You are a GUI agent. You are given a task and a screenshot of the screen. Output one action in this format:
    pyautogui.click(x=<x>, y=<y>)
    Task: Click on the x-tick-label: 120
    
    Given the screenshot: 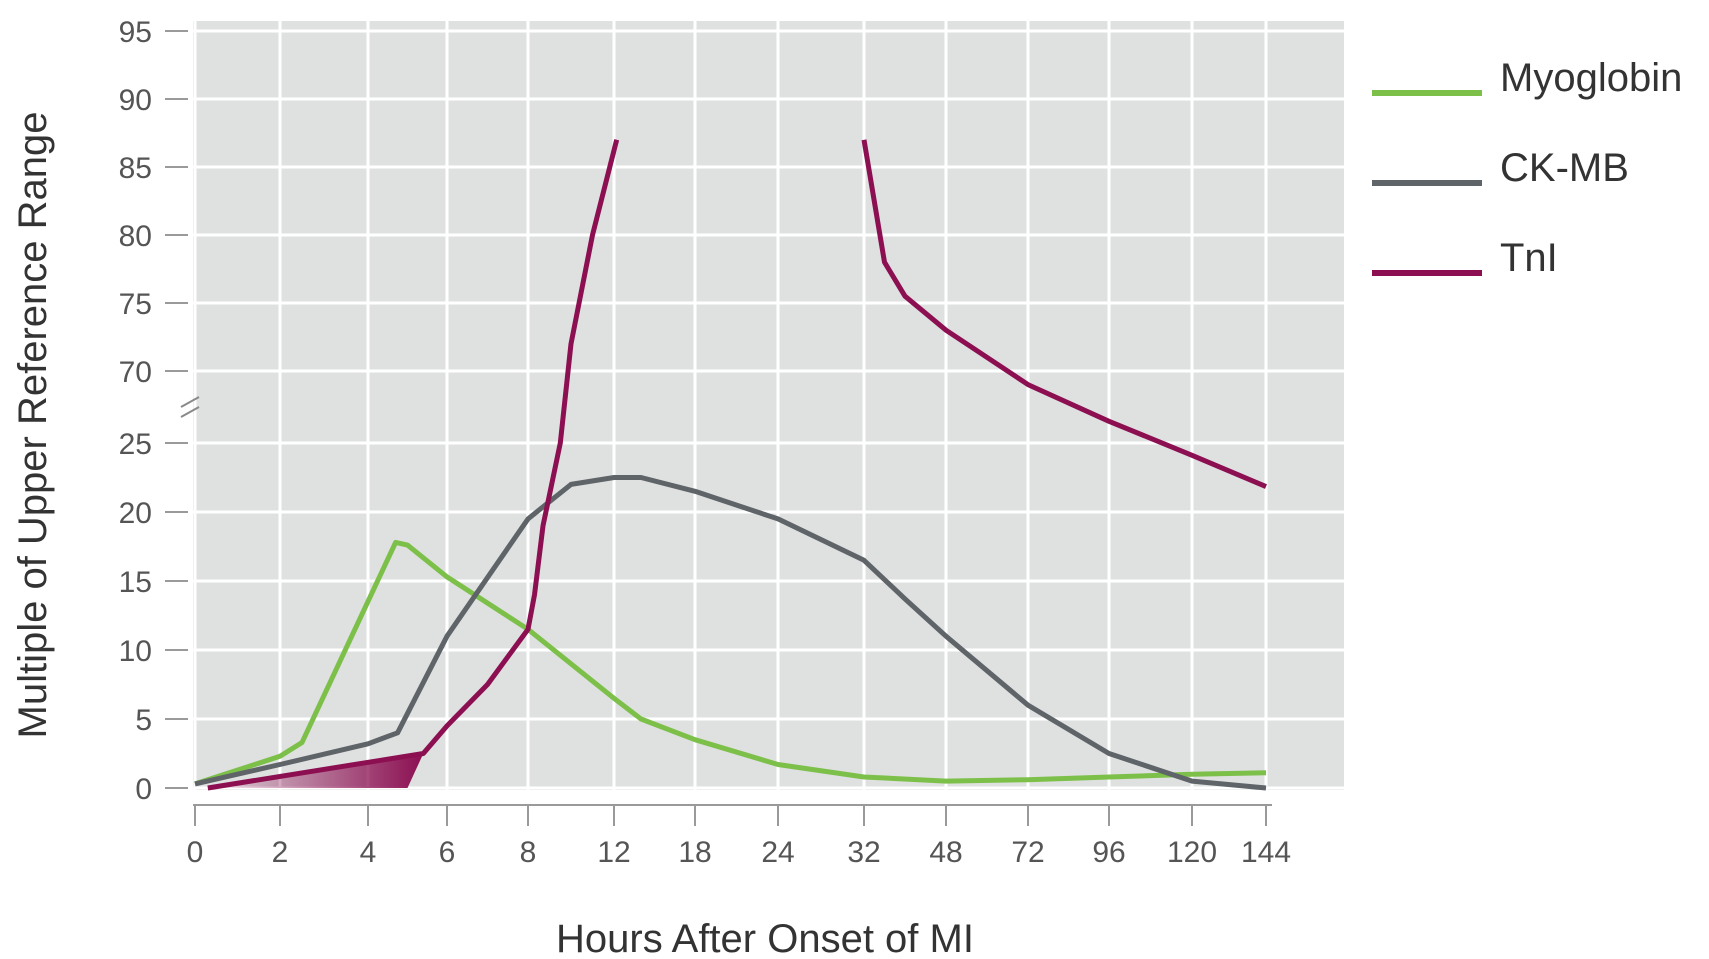 What is the action you would take?
    pyautogui.click(x=1192, y=852)
    